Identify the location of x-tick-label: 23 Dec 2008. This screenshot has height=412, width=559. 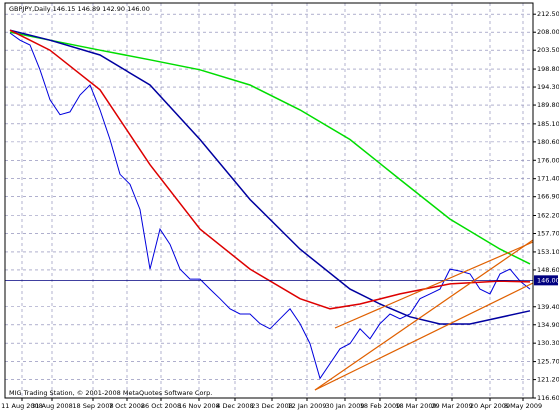
(272, 406).